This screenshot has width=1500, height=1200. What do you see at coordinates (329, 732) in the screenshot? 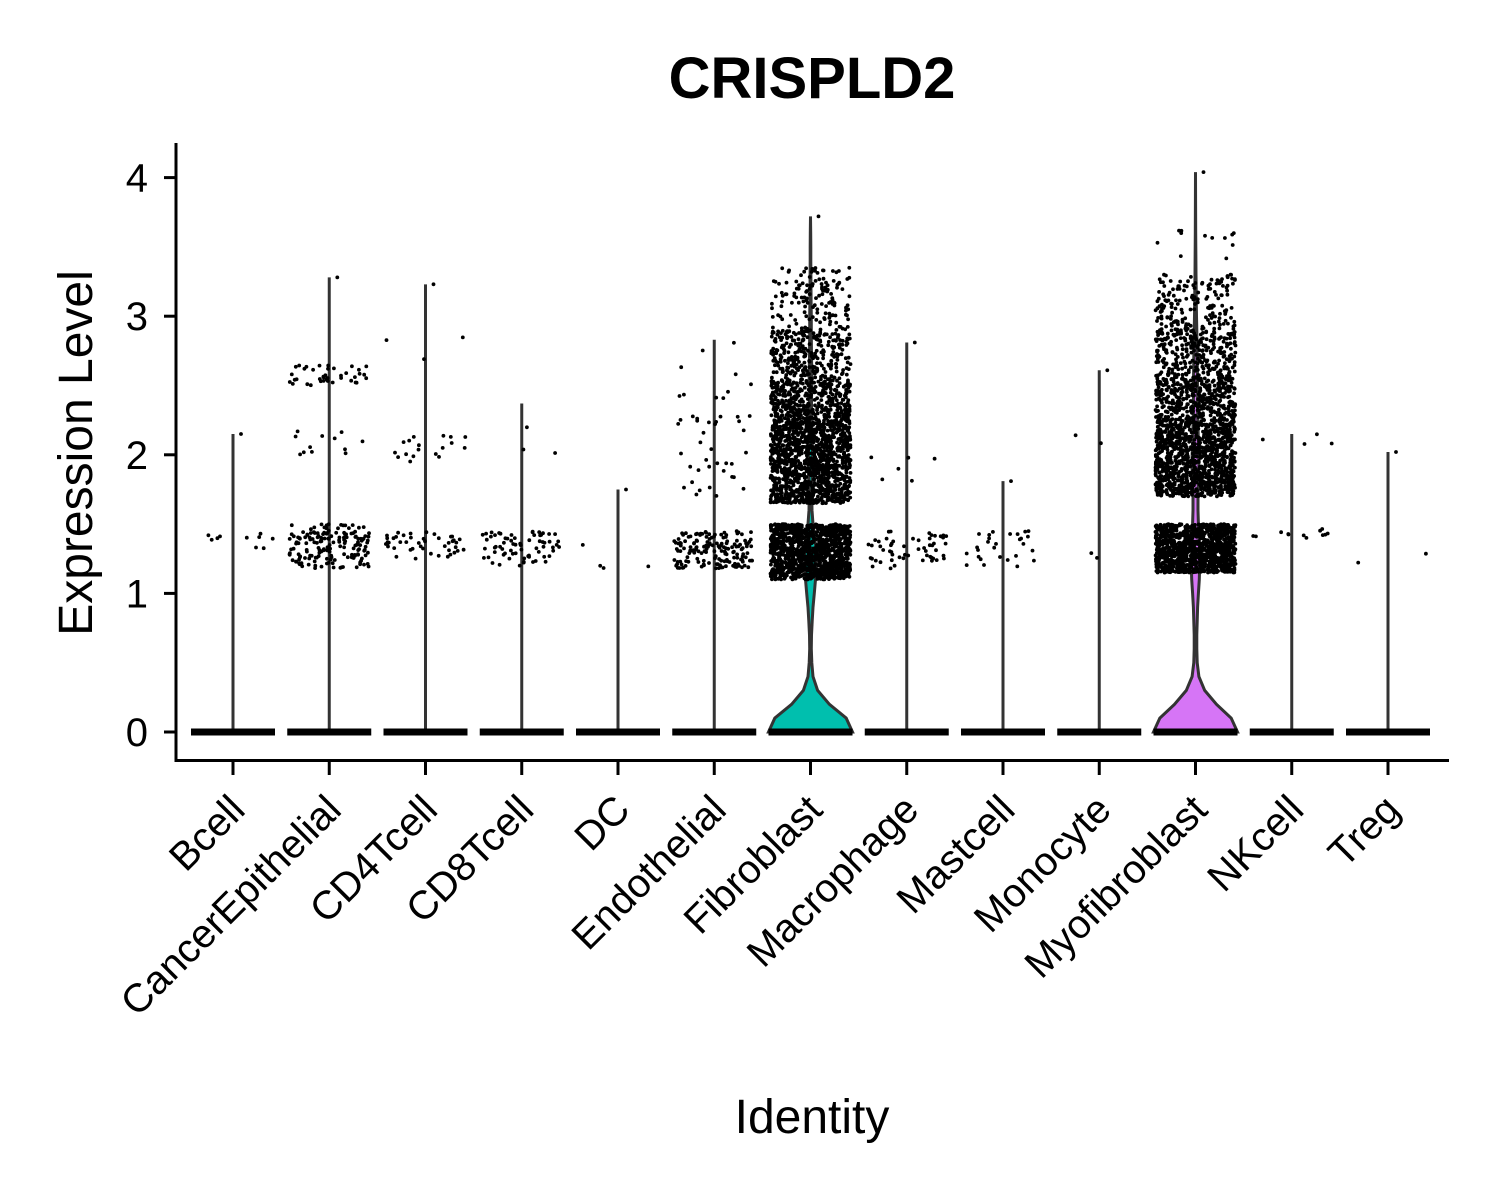
I see `zero-points` at bounding box center [329, 732].